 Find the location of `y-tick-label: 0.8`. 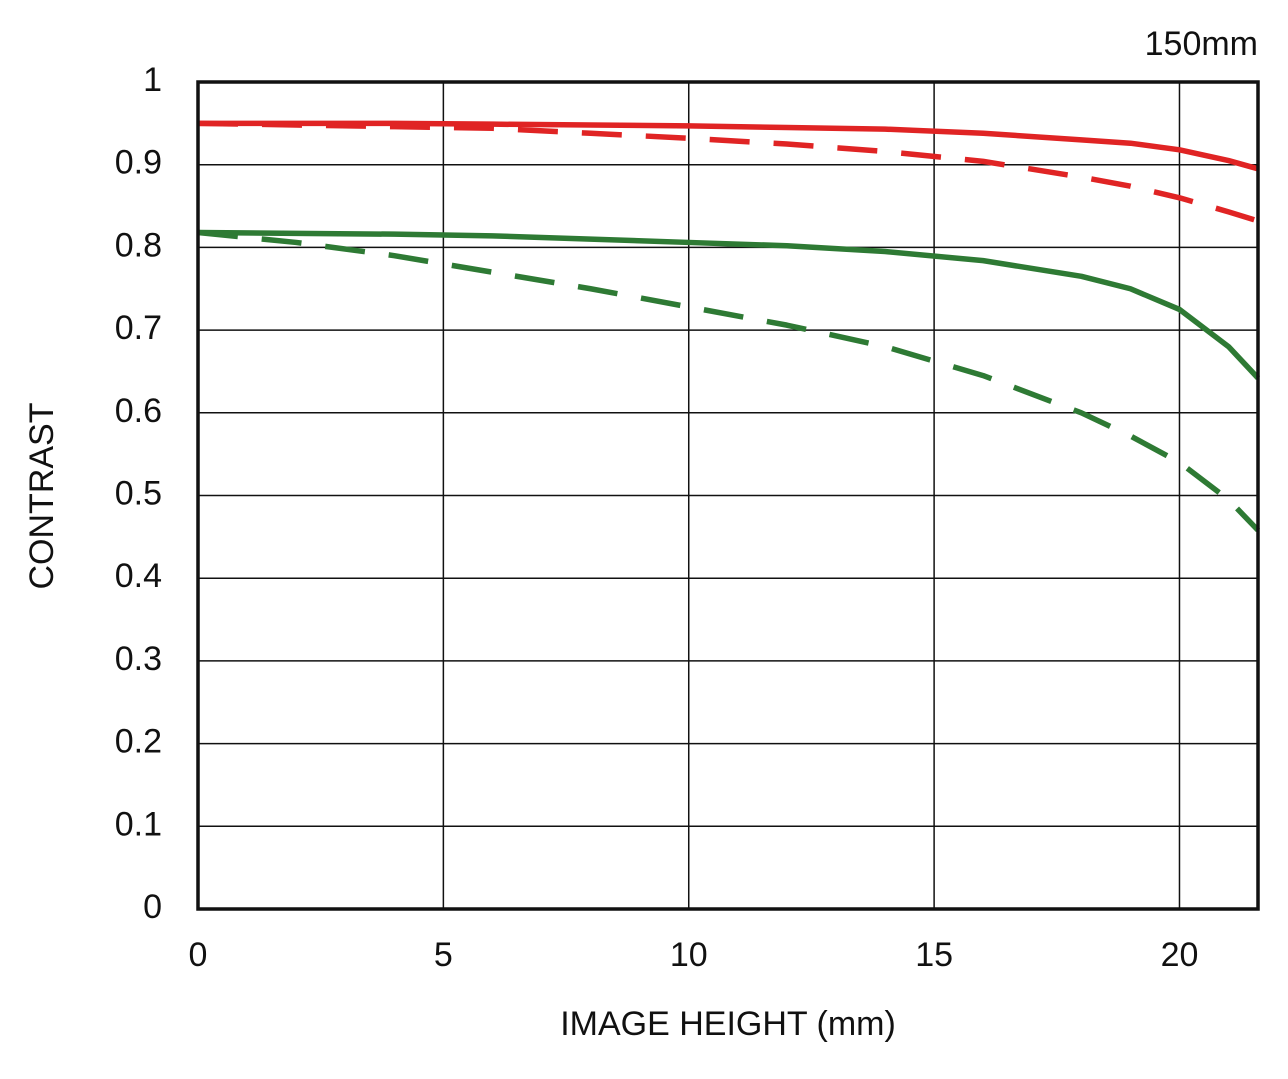

y-tick-label: 0.8 is located at coordinates (138, 245).